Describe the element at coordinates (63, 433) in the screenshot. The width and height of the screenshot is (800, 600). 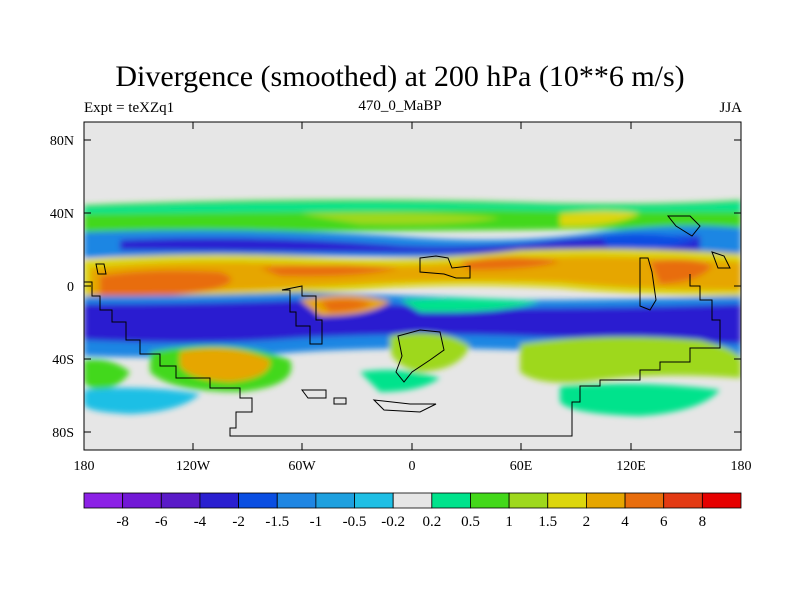
I see `y-tick-label: 80S` at that location.